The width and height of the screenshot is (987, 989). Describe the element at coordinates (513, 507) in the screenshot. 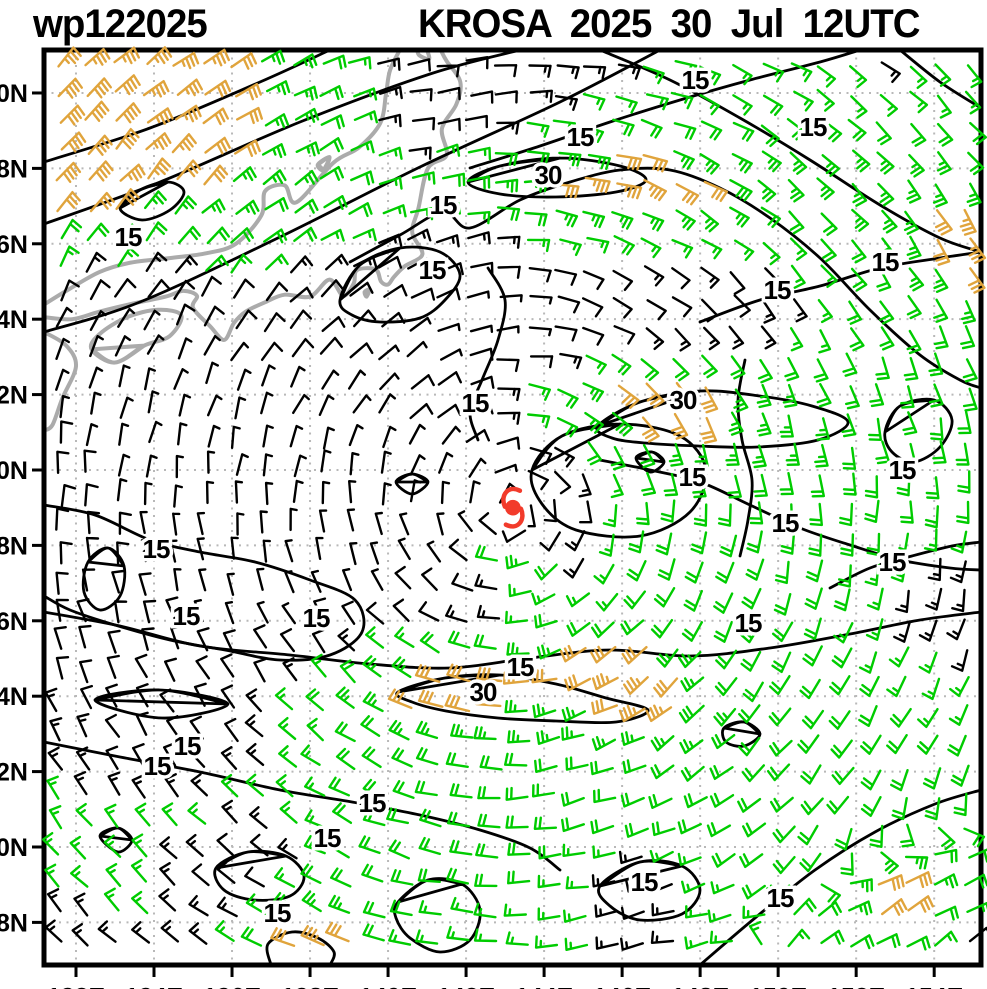

I see `typhoon-symbol` at that location.